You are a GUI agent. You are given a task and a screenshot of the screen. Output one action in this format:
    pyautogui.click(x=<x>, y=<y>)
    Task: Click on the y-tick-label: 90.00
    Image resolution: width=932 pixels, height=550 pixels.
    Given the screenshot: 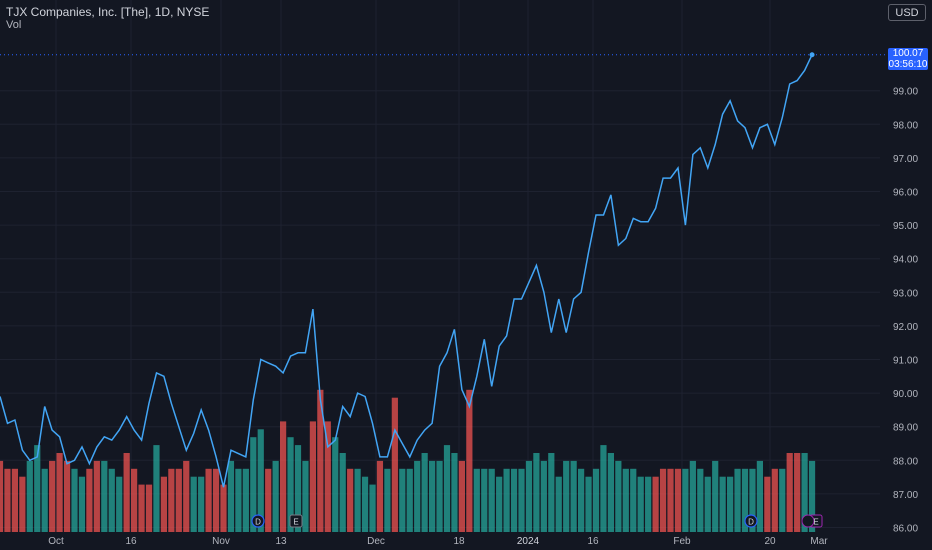 What is the action you would take?
    pyautogui.click(x=905, y=394)
    